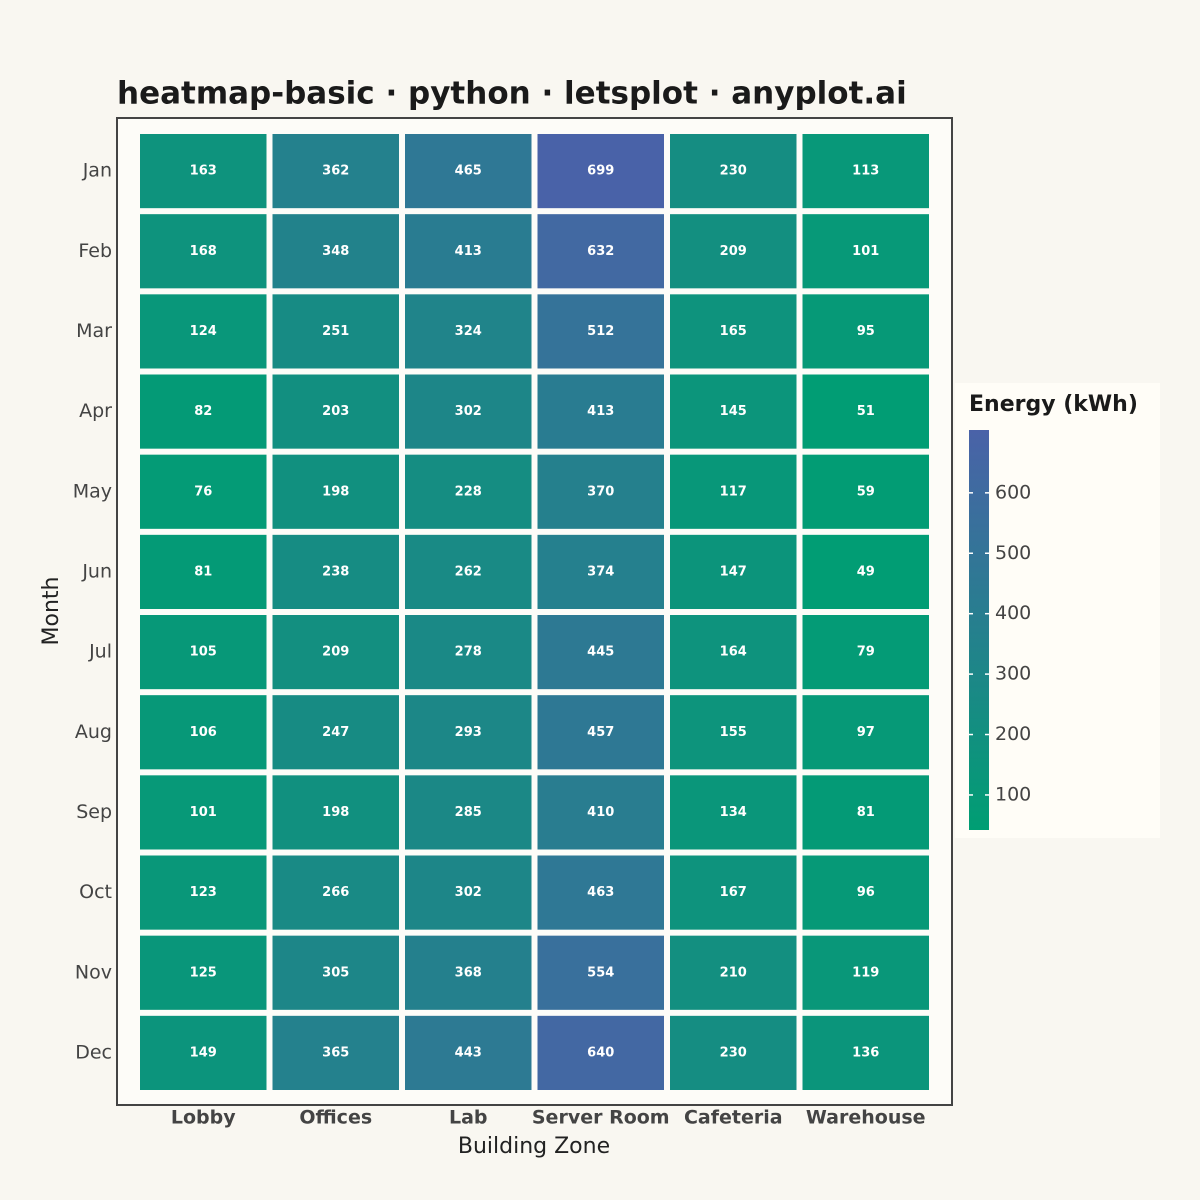  Describe the element at coordinates (865, 171) in the screenshot. I see `cell-label: 113` at that location.